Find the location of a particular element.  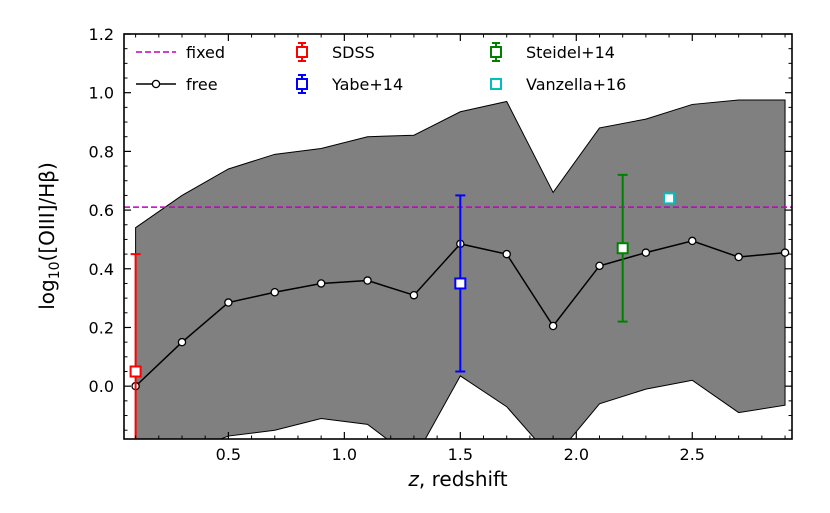

legend-item-steidel-14: Steidel+14 is located at coordinates (552, 52).